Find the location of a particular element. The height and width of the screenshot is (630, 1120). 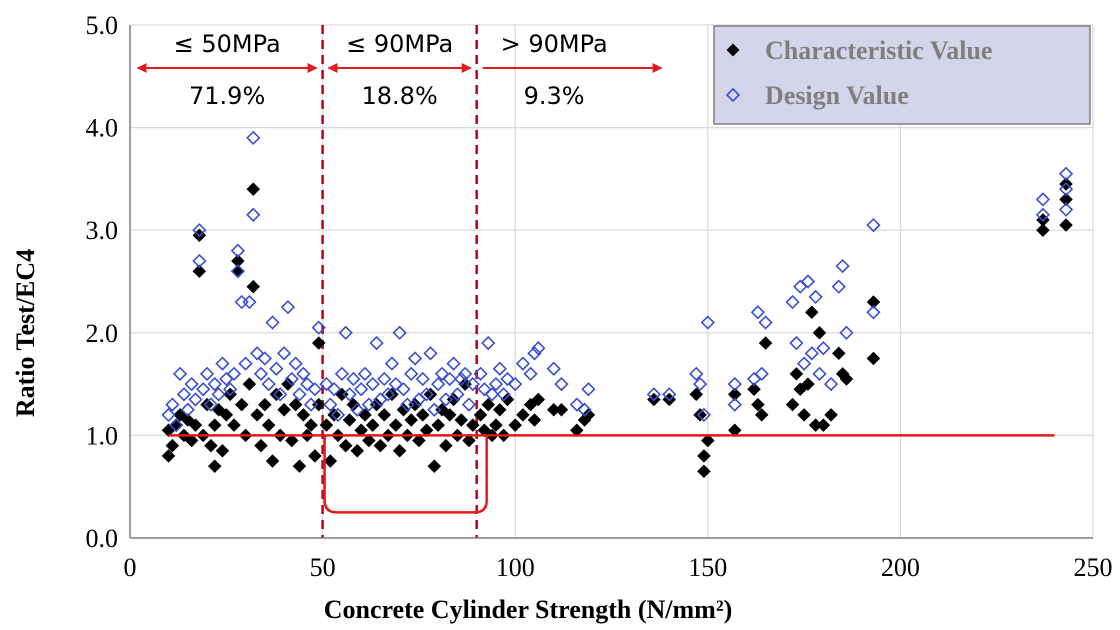

region-annotations: ≤ 50MPa 71.9% ≤ 90MPa 18.8% > 90MPa 9.3% is located at coordinates (399, 70).